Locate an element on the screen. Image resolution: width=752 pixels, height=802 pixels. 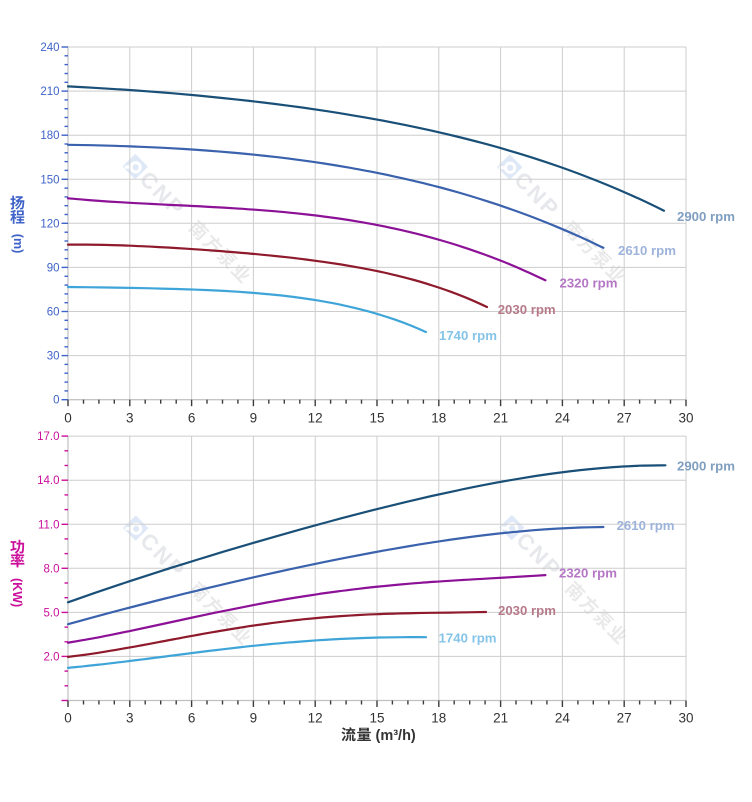
svg-text: (m) is located at coordinates (18, 243).